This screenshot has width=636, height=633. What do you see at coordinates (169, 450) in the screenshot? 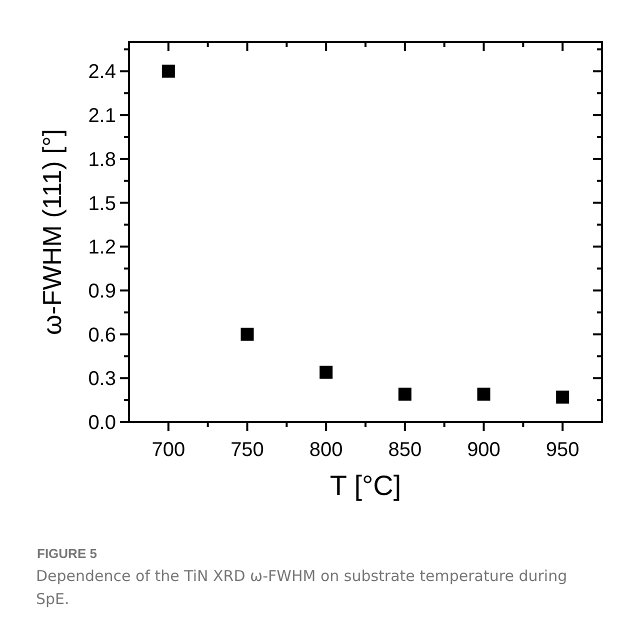
I see `x-tick-label: 700` at bounding box center [169, 450].